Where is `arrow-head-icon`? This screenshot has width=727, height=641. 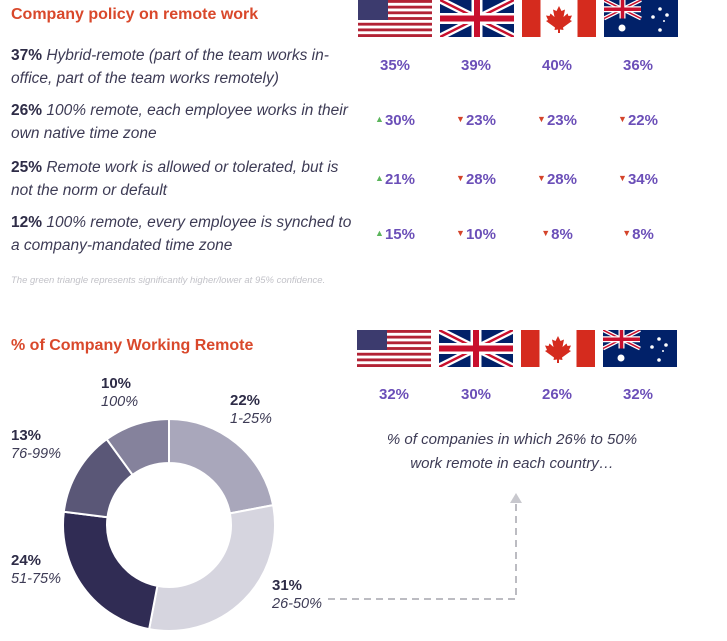 arrow-head-icon is located at coordinates (516, 498).